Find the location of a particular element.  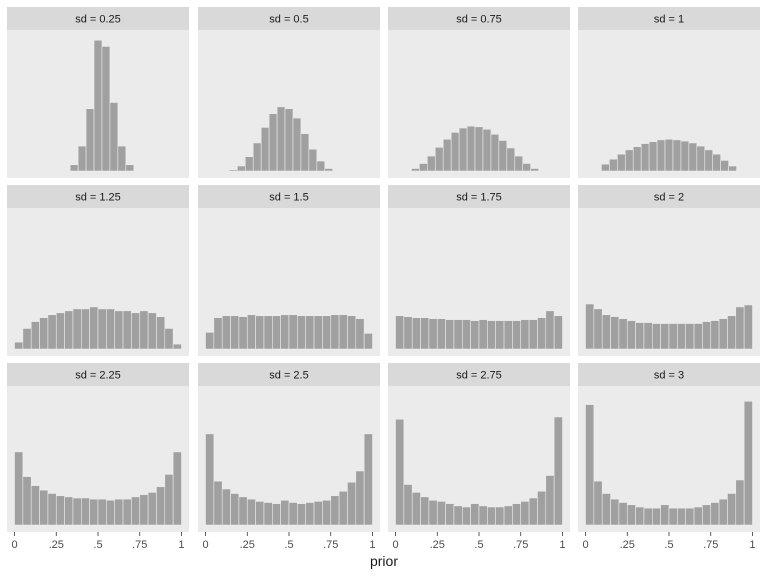

facet-panel: sd = 0.25 is located at coordinates (98, 92).